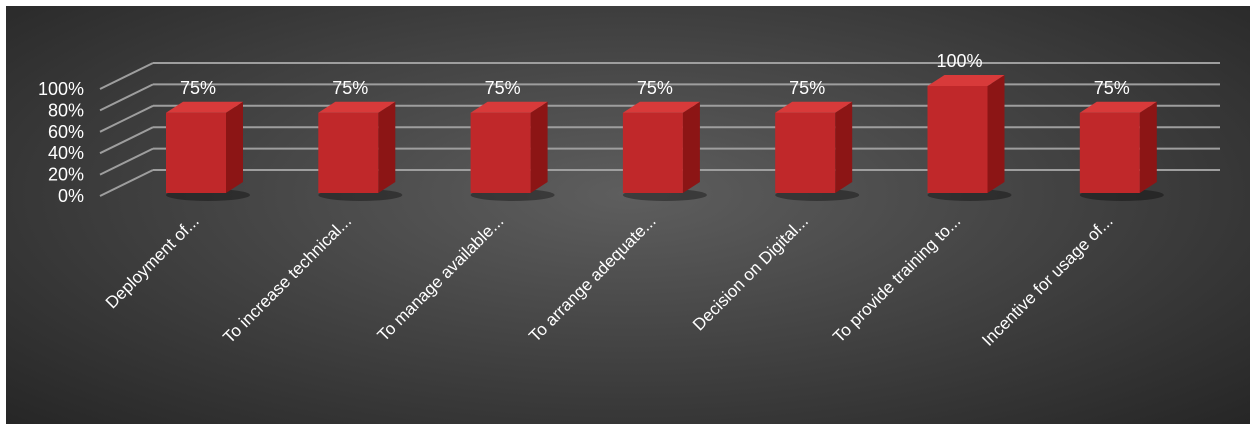 The height and width of the screenshot is (430, 1258). I want to click on y-tick-label: 80%, so click(66, 110).